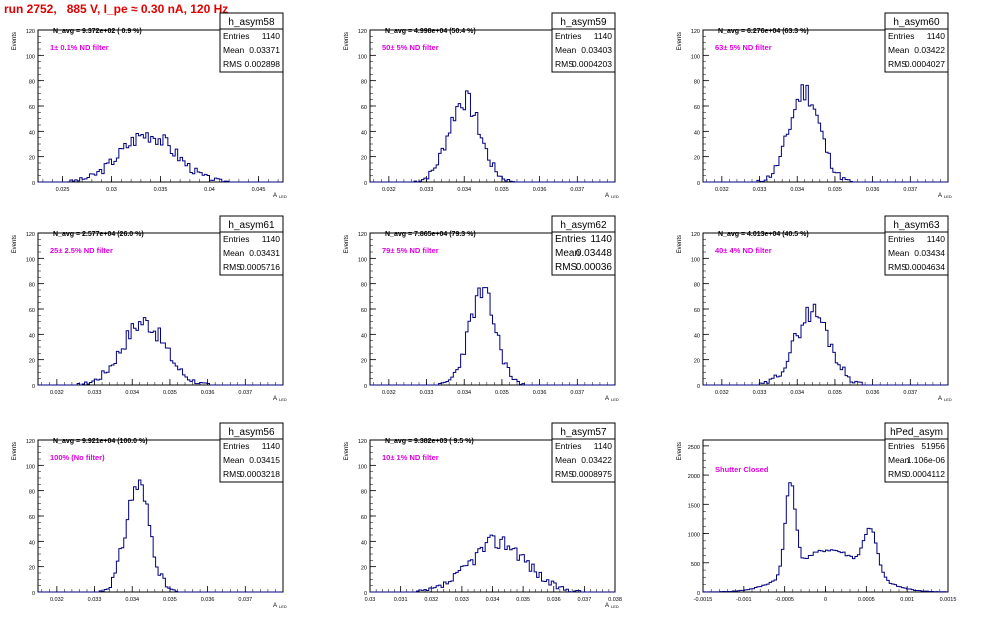 Image resolution: width=996 pixels, height=622 pixels. What do you see at coordinates (866, 600) in the screenshot?
I see `x-tick-label: 0.0005` at bounding box center [866, 600].